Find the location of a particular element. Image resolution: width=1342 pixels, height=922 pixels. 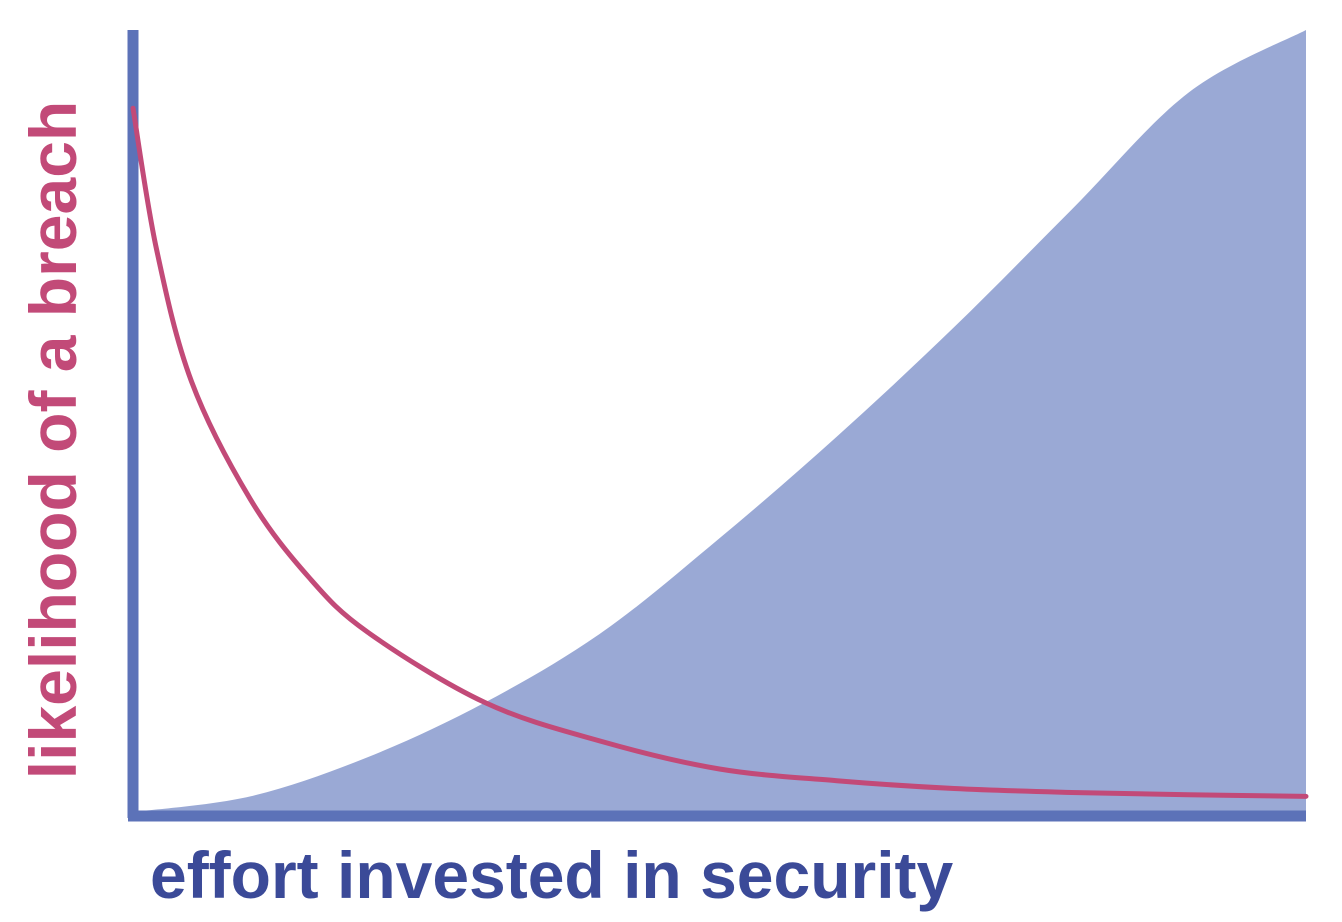

y-axis-label: likelihood of a breach is located at coordinates (53, 440).